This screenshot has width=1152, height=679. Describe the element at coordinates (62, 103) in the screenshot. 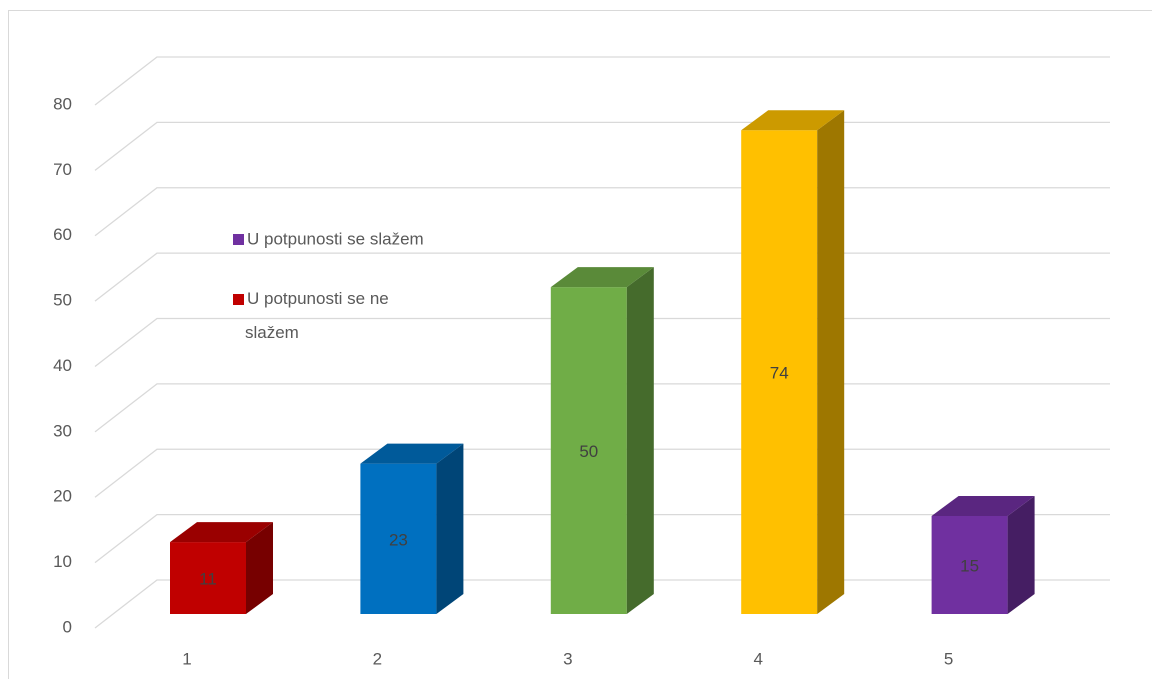

I see `y-tick-label: 80` at that location.